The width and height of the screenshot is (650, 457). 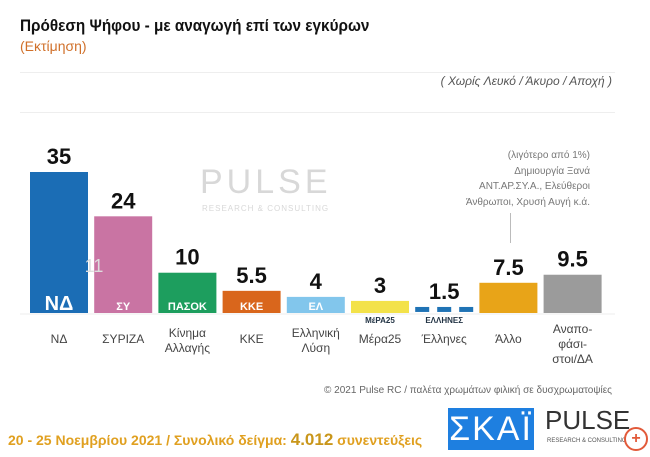 What do you see at coordinates (316, 281) in the screenshot?
I see `data-label: 4` at bounding box center [316, 281].